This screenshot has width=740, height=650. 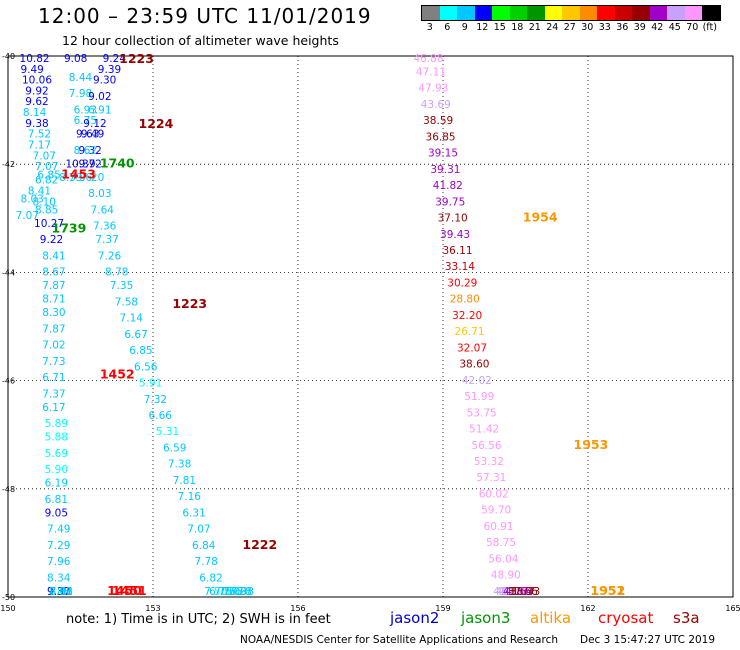 I want to click on swh-value: 6.93, so click(x=85, y=110).